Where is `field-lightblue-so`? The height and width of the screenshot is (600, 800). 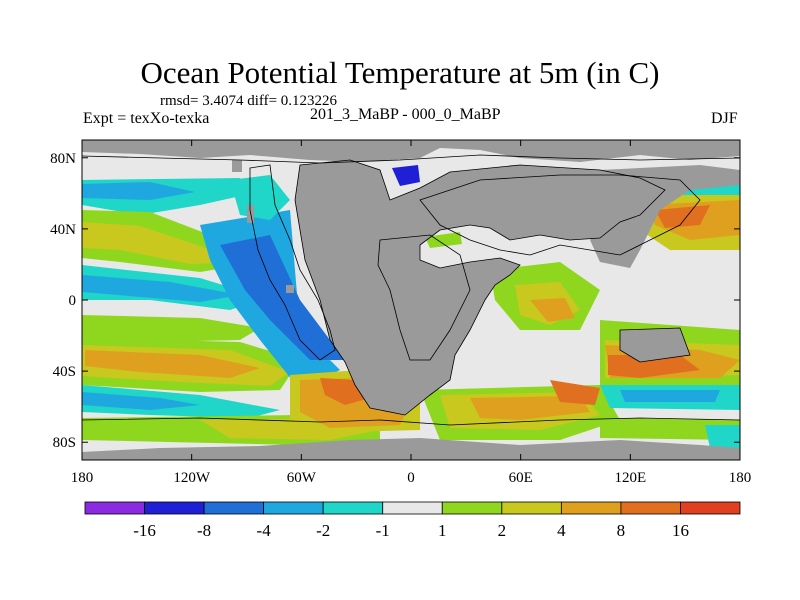 field-lightblue-so is located at coordinates (141, 401).